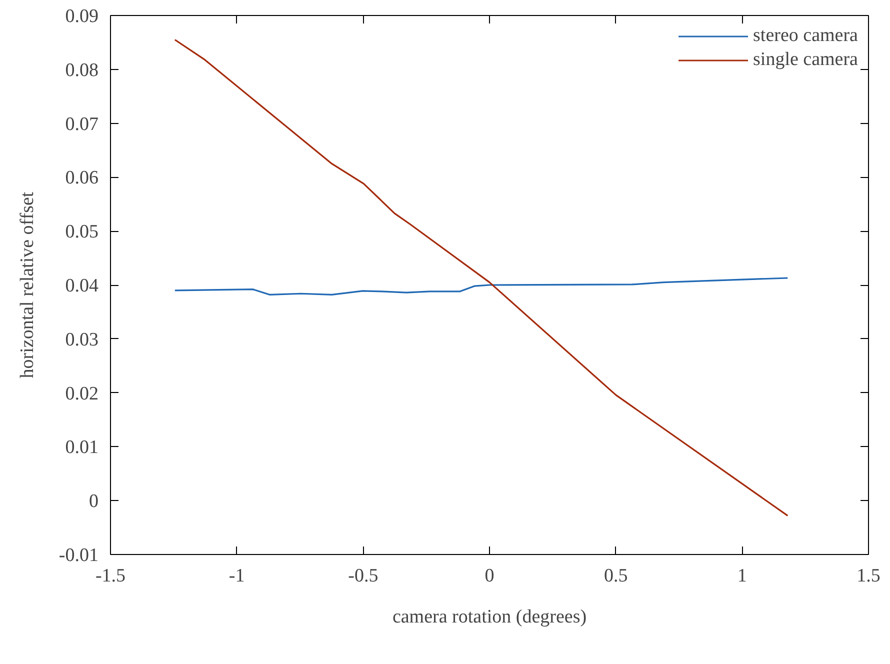  What do you see at coordinates (868, 576) in the screenshot?
I see `x-tick-label: 1.5` at bounding box center [868, 576].